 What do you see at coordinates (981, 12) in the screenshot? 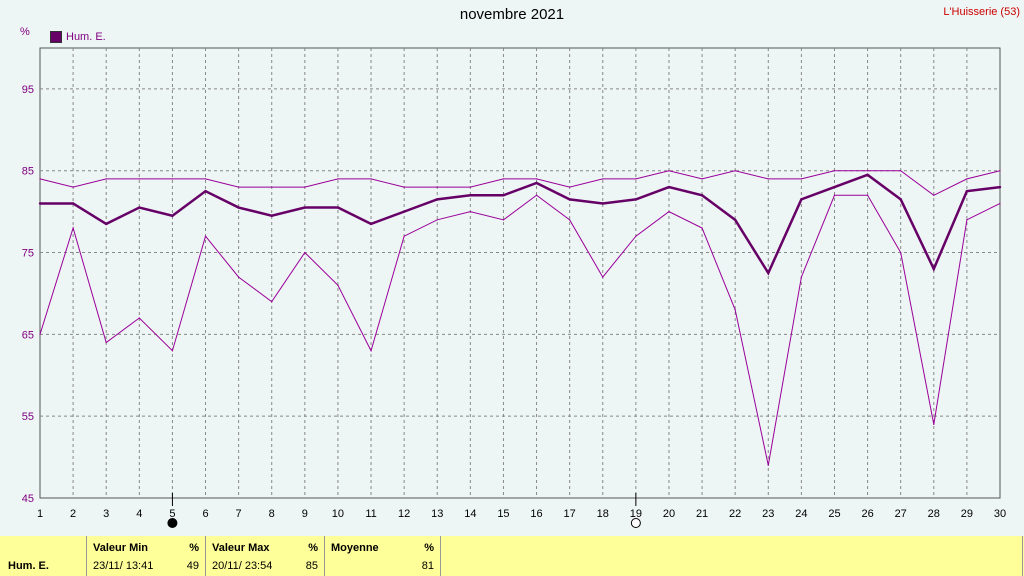
I see `station-label: L'Huisserie (53)` at bounding box center [981, 12].